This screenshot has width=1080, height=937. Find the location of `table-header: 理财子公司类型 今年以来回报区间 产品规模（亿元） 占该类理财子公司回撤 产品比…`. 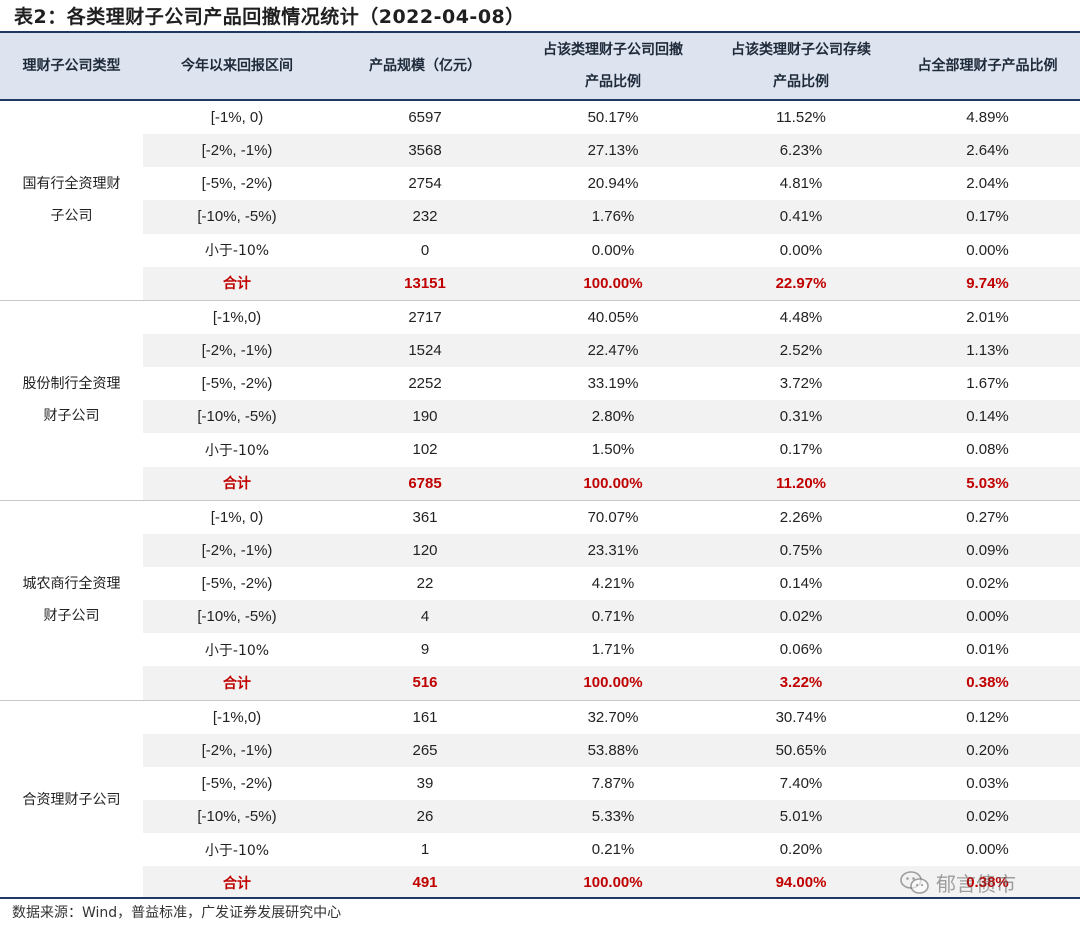

table-header: 理财子公司类型 今年以来回报区间 产品规模（亿元） 占该类理财子公司回撤 产品比… is located at coordinates (540, 67).